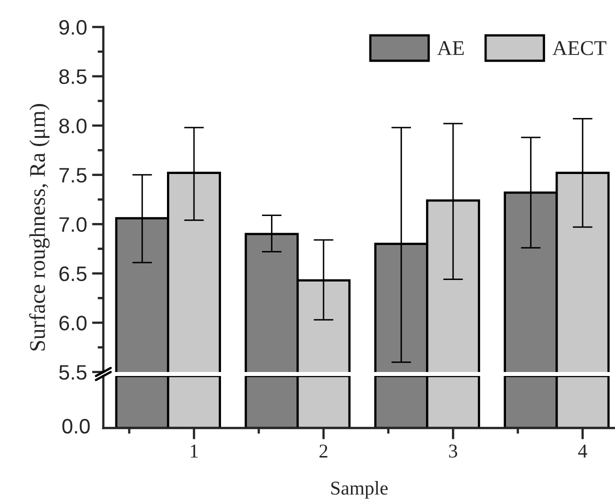  I want to click on x-tick-label: 4, so click(583, 451).